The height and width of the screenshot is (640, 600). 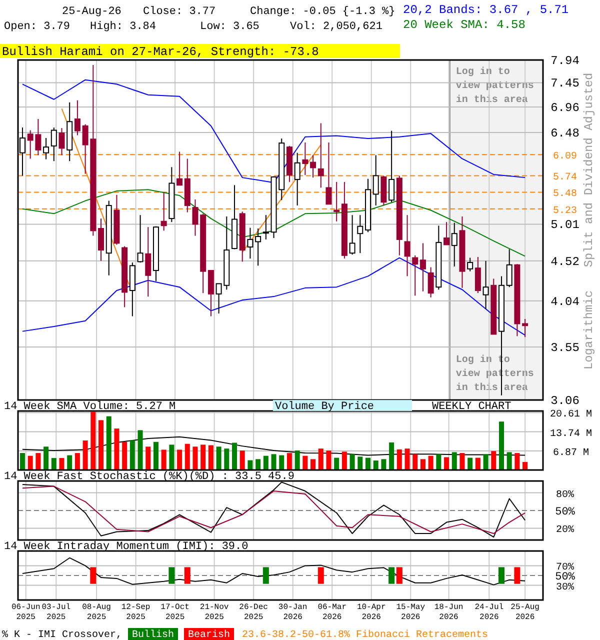 What do you see at coordinates (565, 194) in the screenshot?
I see `ref-line-label: 5.48` at bounding box center [565, 194].